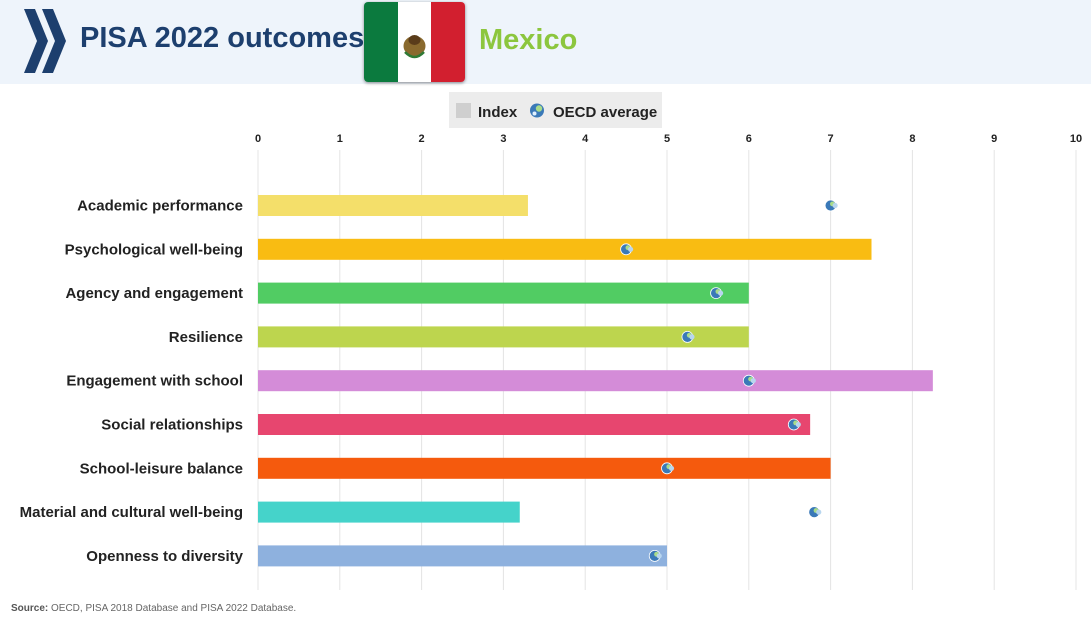 The height and width of the screenshot is (621, 1091). I want to click on legend-index-label: Index, so click(498, 112).